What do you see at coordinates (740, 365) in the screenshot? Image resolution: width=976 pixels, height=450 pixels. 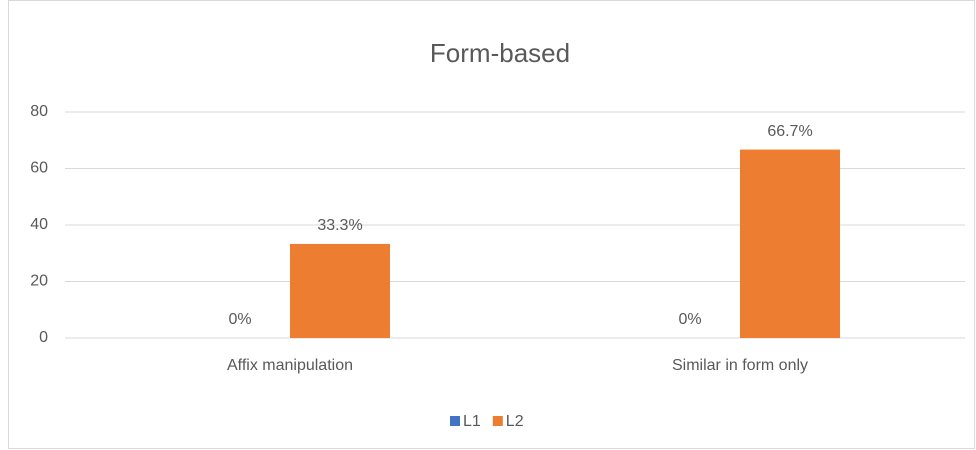 I see `x-tick-label: Similar in form only` at bounding box center [740, 365].